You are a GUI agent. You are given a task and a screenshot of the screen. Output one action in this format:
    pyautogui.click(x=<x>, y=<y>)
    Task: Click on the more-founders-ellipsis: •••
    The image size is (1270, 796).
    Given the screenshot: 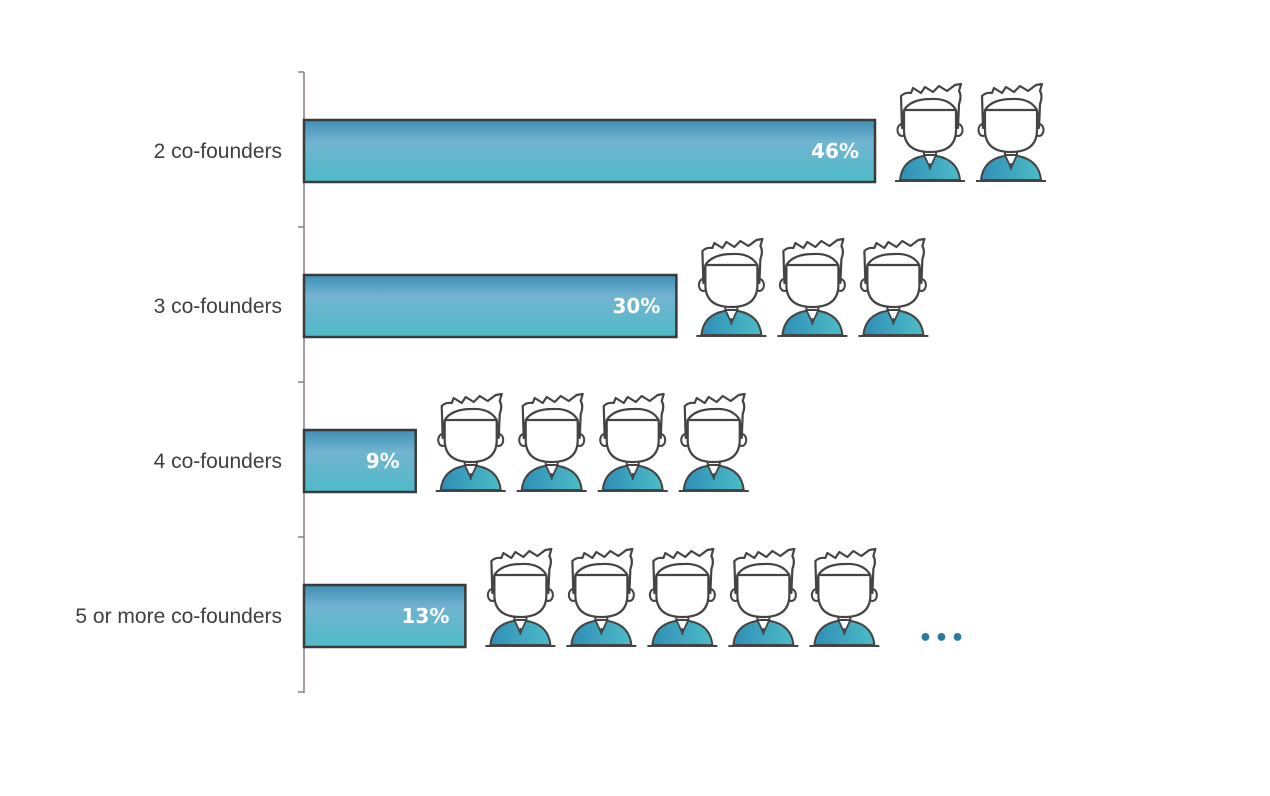 What is the action you would take?
    pyautogui.click(x=942, y=638)
    